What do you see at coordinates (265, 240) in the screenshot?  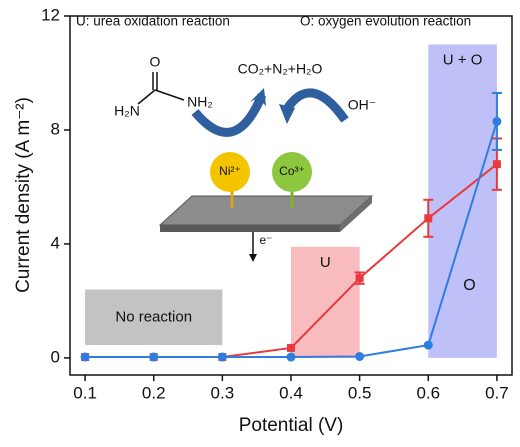 I see `schematic-label: e⁻` at bounding box center [265, 240].